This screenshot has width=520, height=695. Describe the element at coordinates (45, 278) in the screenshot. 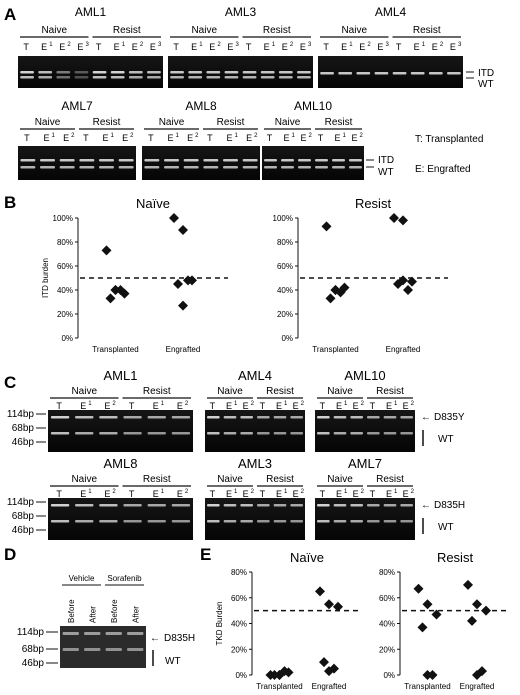

I see `y-axis-label: ITD burden` at that location.